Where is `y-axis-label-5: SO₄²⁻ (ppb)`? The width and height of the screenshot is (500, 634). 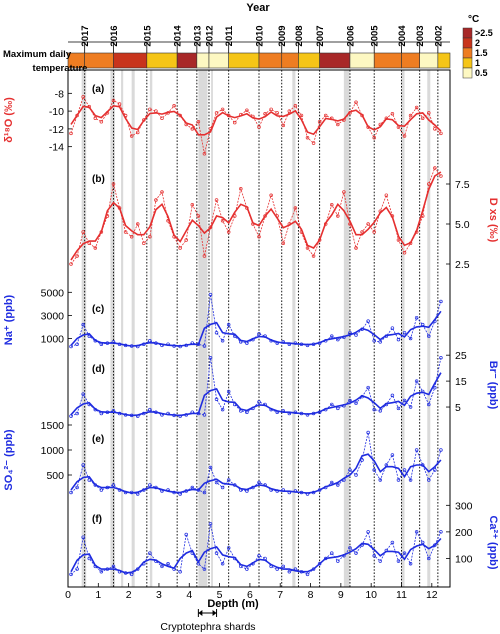 y-axis-label-5: SO₄²⁻ (ppb) is located at coordinates (9, 459).